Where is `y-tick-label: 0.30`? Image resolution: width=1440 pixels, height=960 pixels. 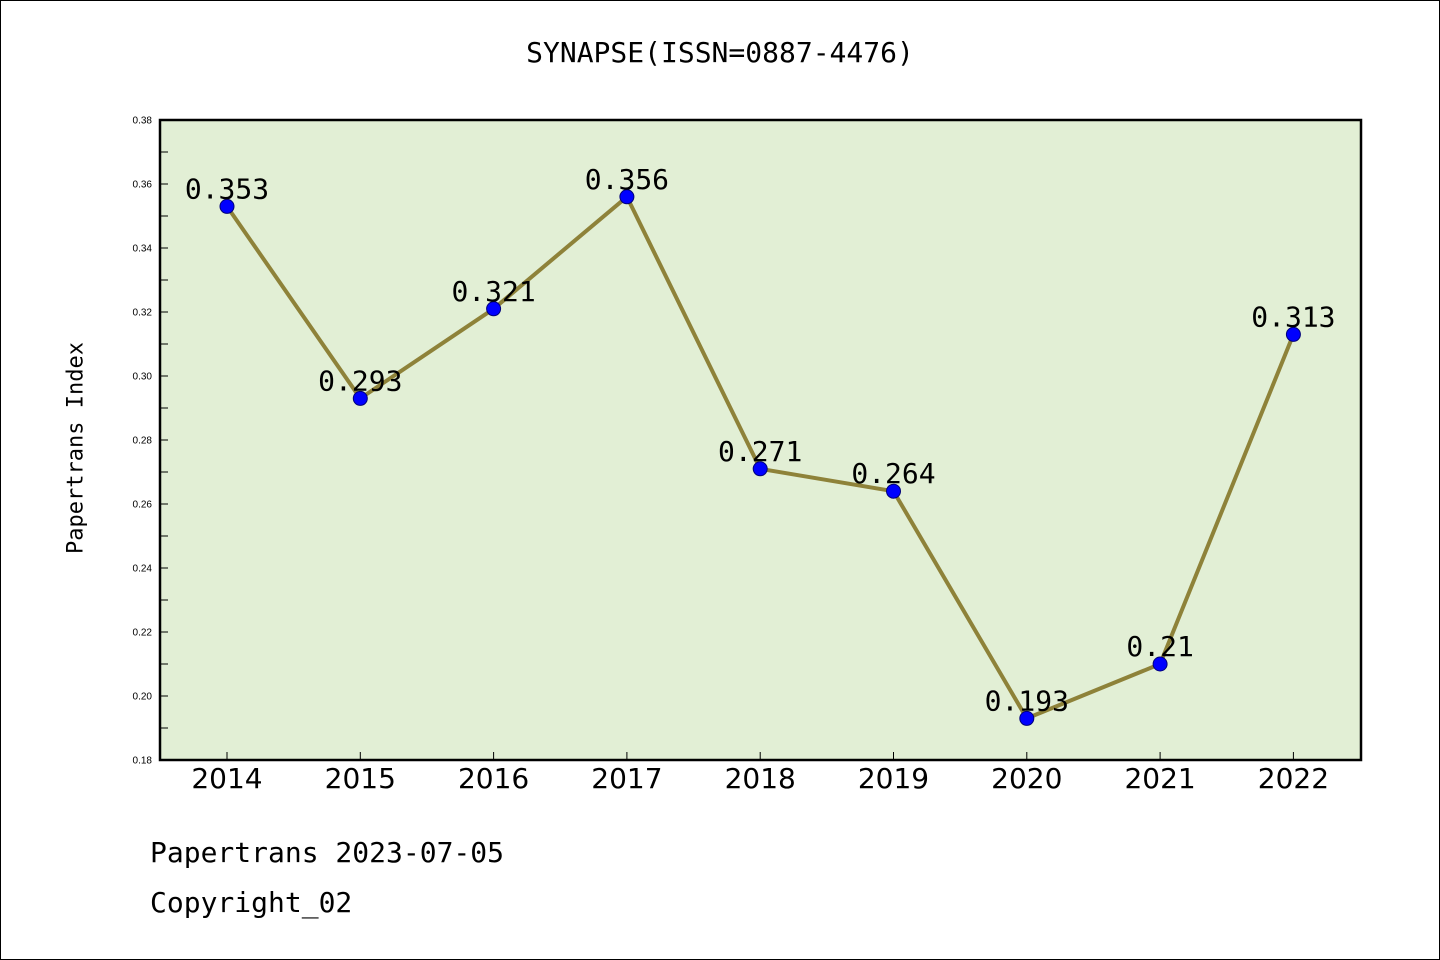
y-tick-label: 0.30 is located at coordinates (143, 377).